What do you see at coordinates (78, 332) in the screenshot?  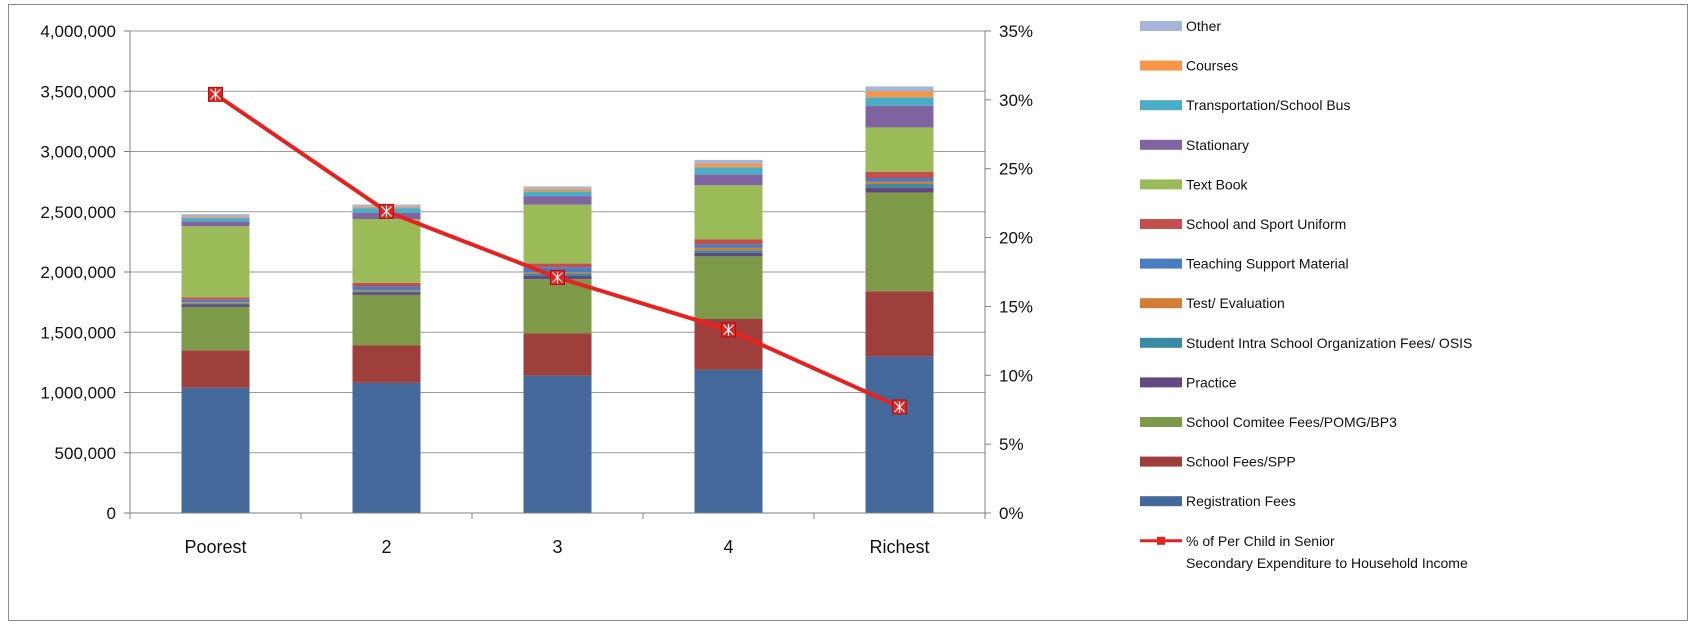 I see `left-axis-tick-label: 1,500,000` at bounding box center [78, 332].